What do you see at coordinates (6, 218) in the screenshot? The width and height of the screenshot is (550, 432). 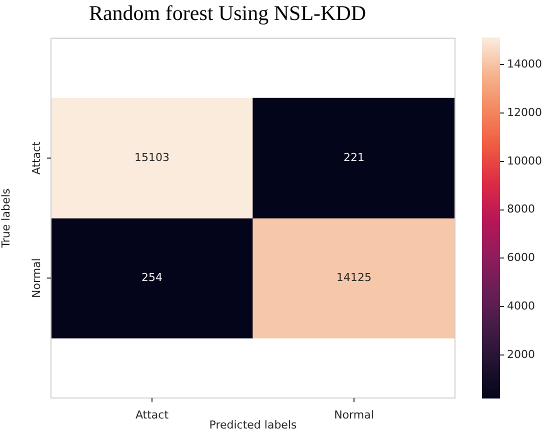 I see `y-axis-title: True labels` at bounding box center [6, 218].